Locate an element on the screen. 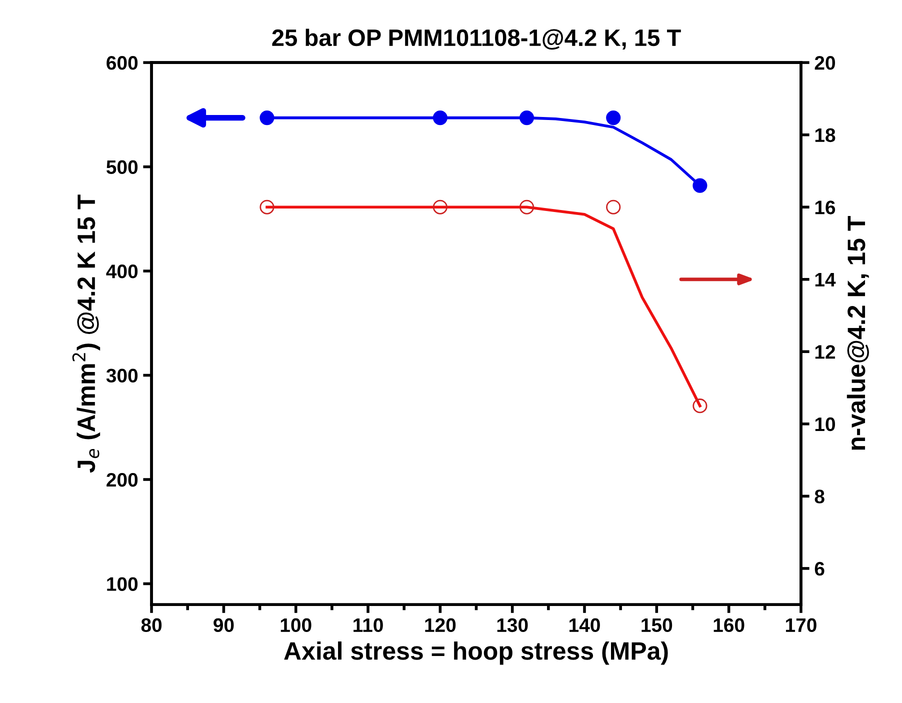 The height and width of the screenshot is (703, 902). y2-tick-label: 20 is located at coordinates (824, 63).